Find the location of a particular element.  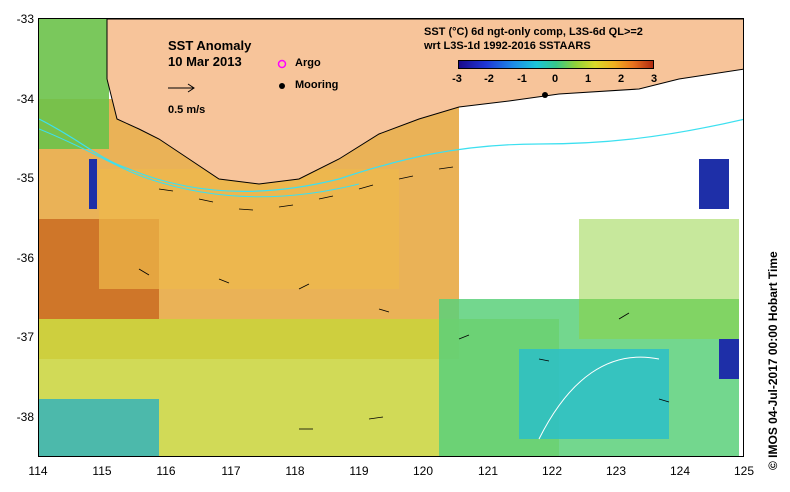

mooring-label: Mooring is located at coordinates (317, 85).